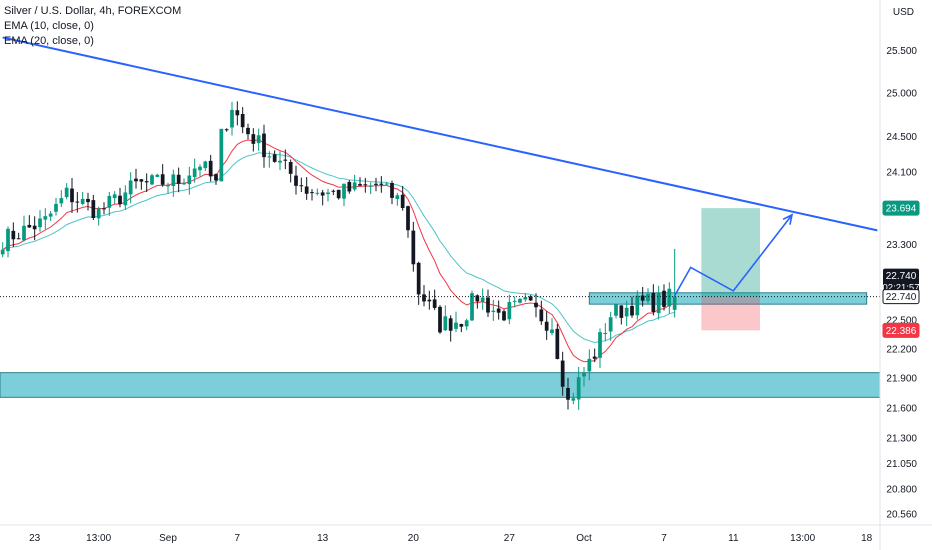 The height and width of the screenshot is (550, 932). I want to click on long-position-profit, so click(730, 252).